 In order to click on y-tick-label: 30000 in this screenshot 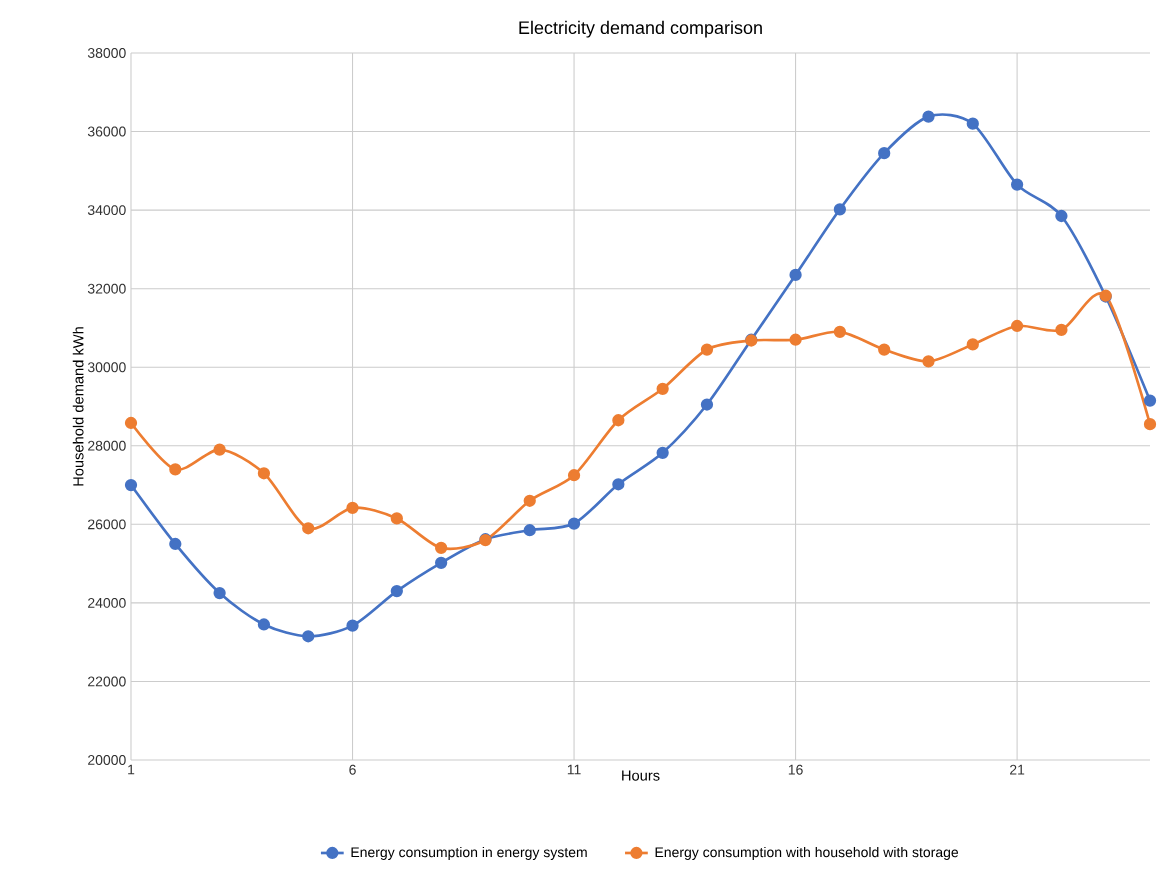, I will do `click(106, 367)`.